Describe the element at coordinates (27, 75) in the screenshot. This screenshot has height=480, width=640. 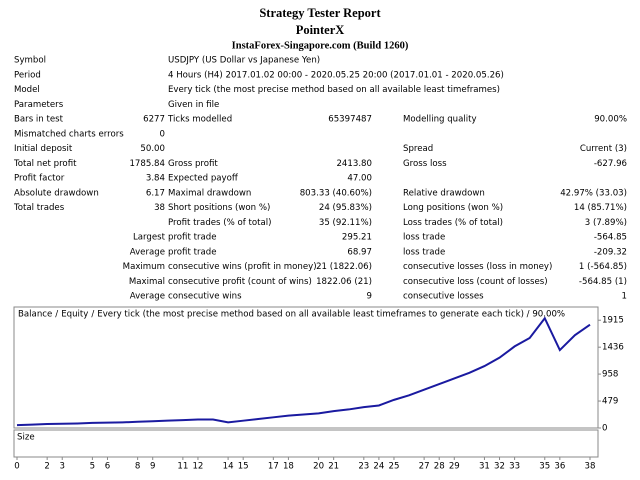
I see `cell: Period` at that location.